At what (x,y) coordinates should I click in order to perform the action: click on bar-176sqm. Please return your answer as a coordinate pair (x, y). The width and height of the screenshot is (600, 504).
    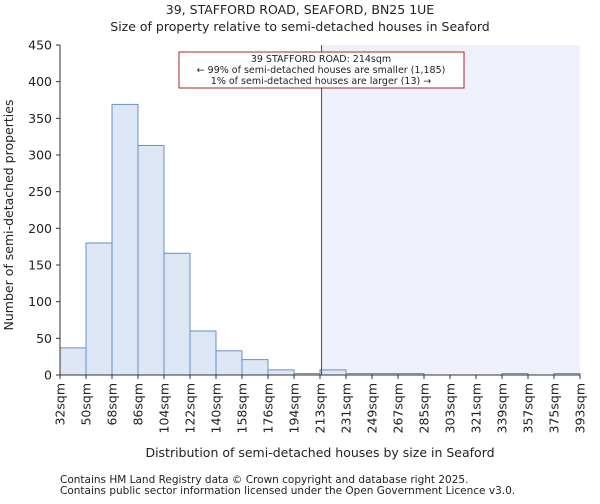
    Looking at the image, I should click on (281, 372).